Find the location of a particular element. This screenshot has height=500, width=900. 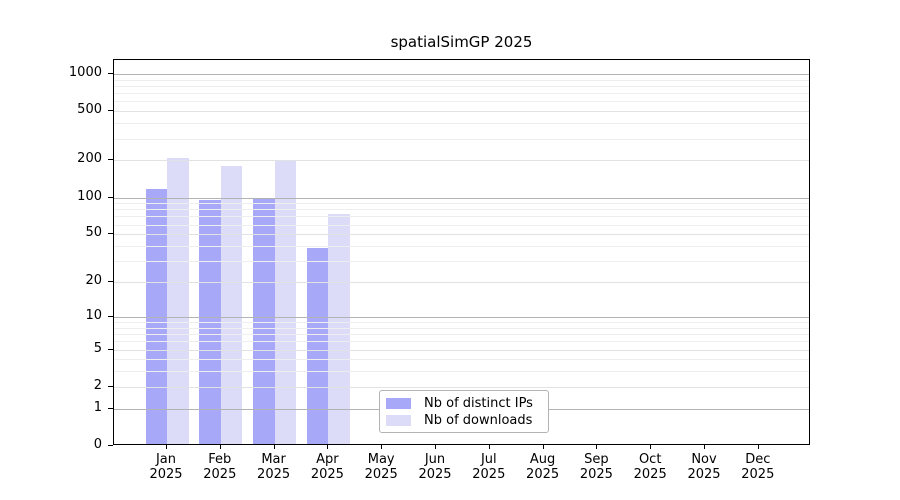

x-tick-year-feb: 2025 is located at coordinates (220, 474).